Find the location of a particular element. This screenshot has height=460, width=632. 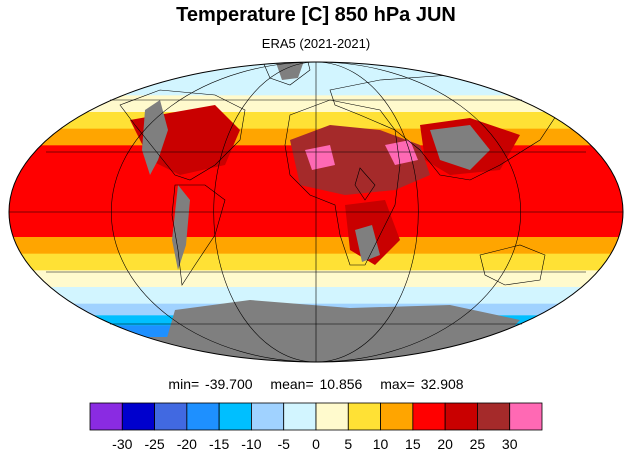

mean-stat: mean= 10.856 is located at coordinates (316, 384).